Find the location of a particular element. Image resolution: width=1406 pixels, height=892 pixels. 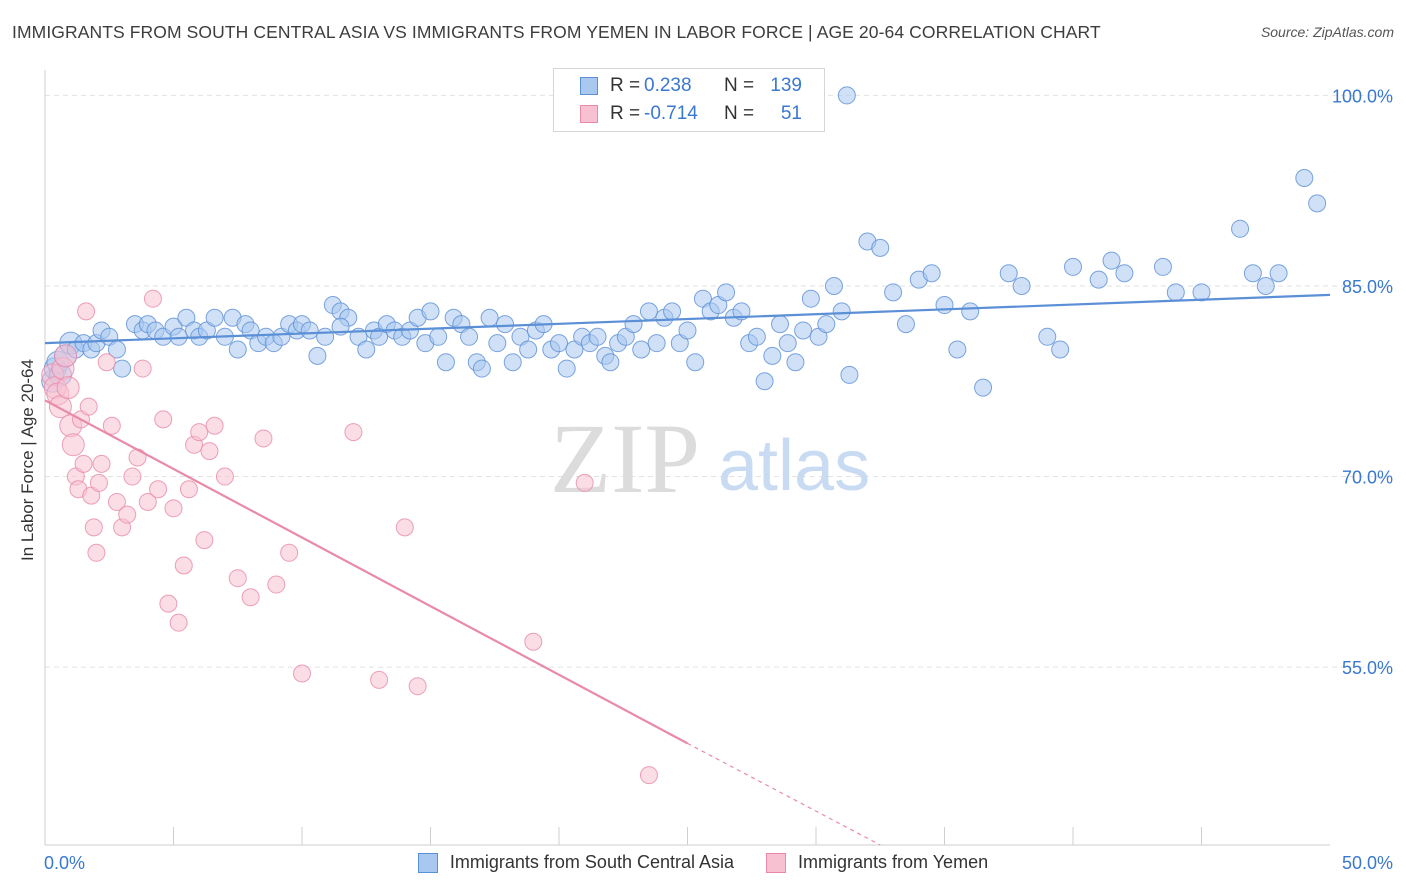

legend-item-south-central-asia: Immigrants from South Central Asia is located at coordinates (575, 862).